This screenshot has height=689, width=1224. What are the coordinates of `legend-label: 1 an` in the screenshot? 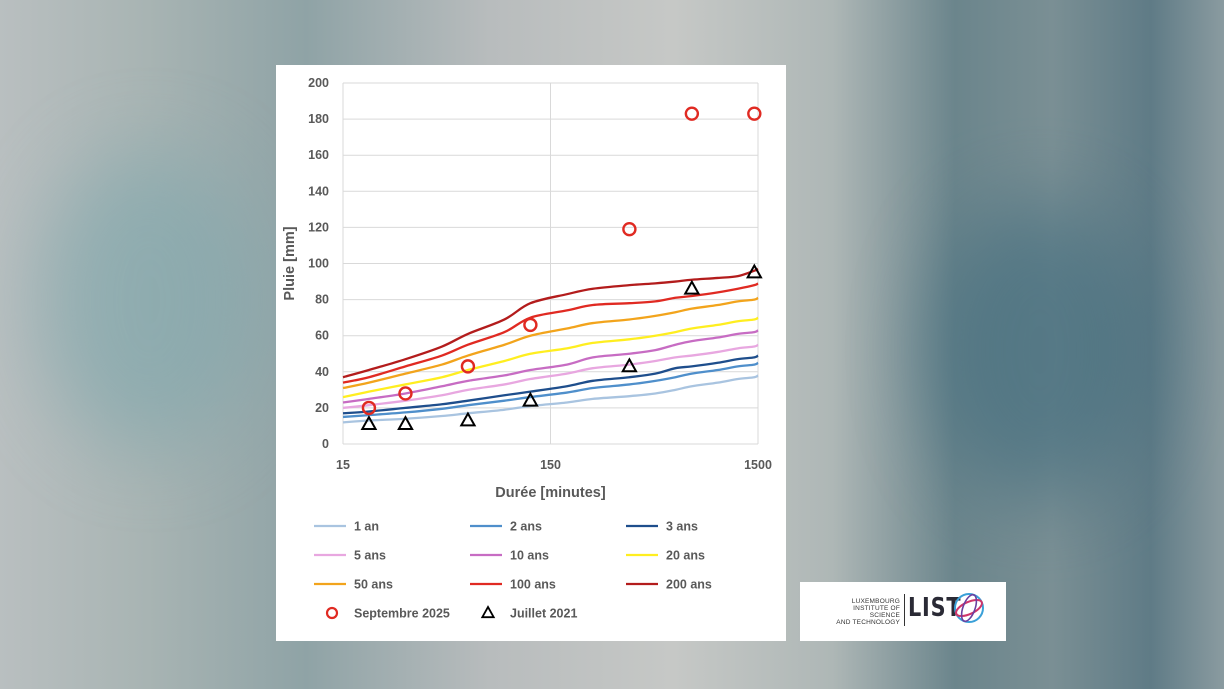 It's located at (366, 527).